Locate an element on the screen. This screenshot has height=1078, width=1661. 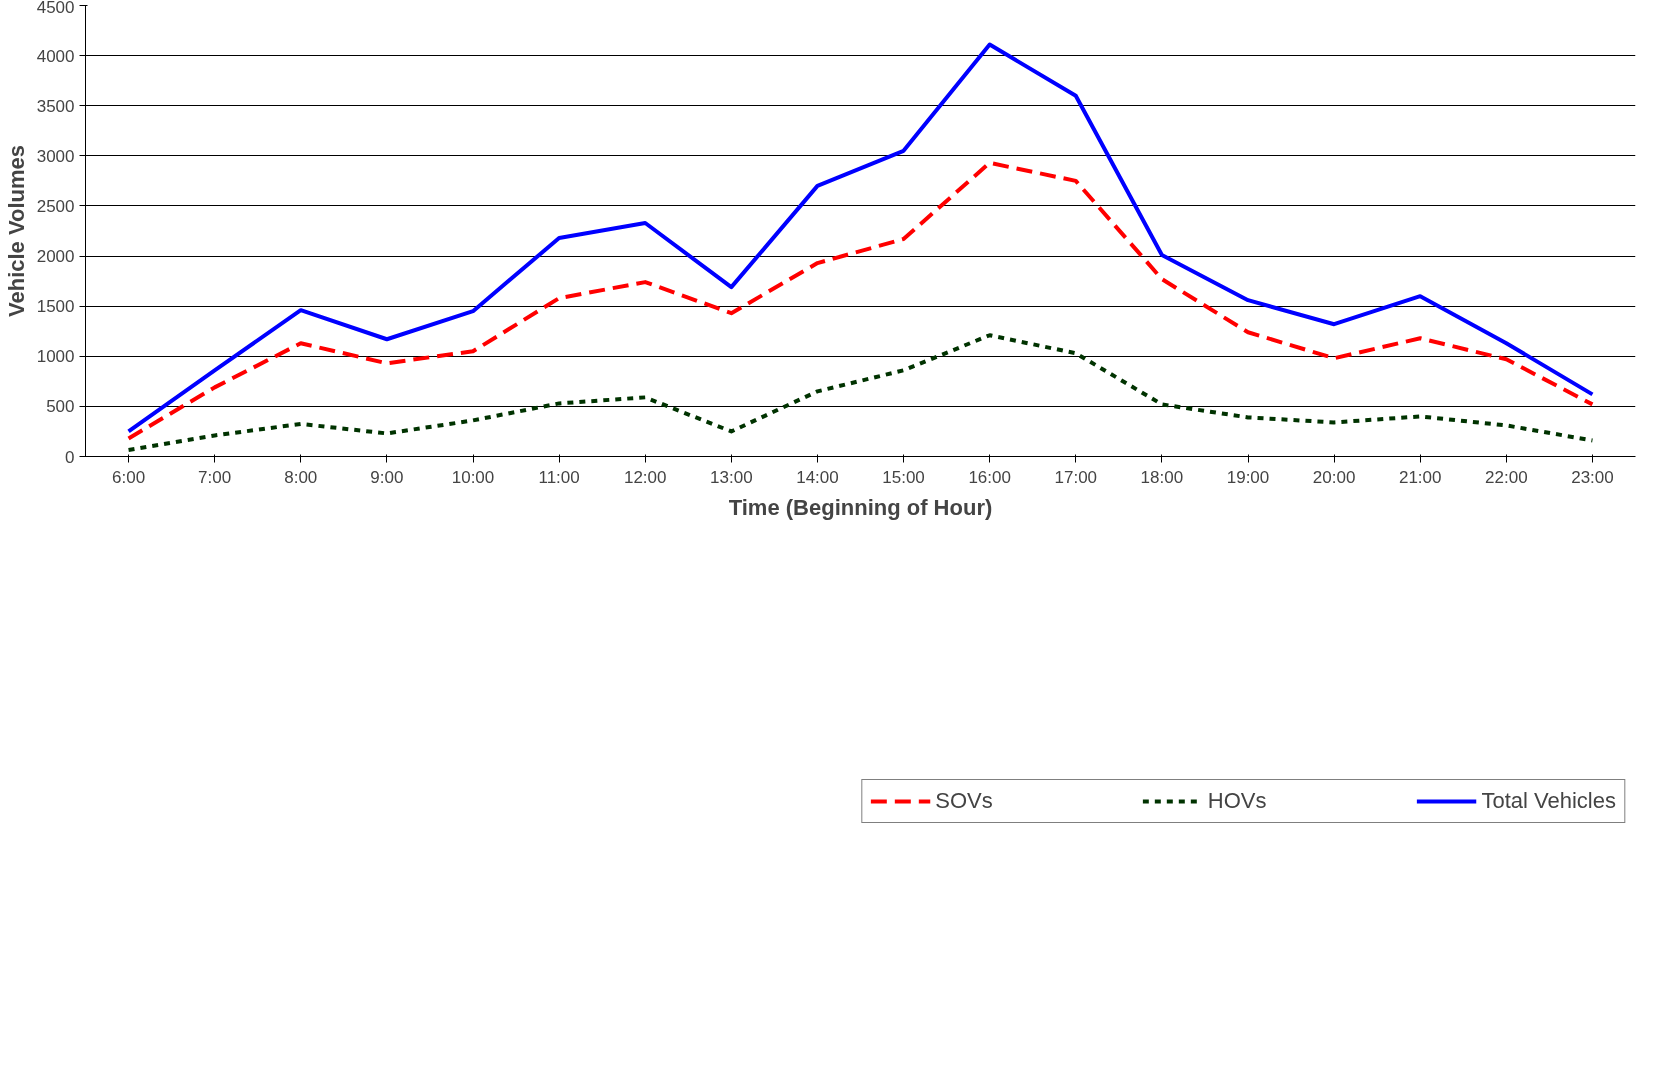
x-tick-label: 11:00 is located at coordinates (559, 477).